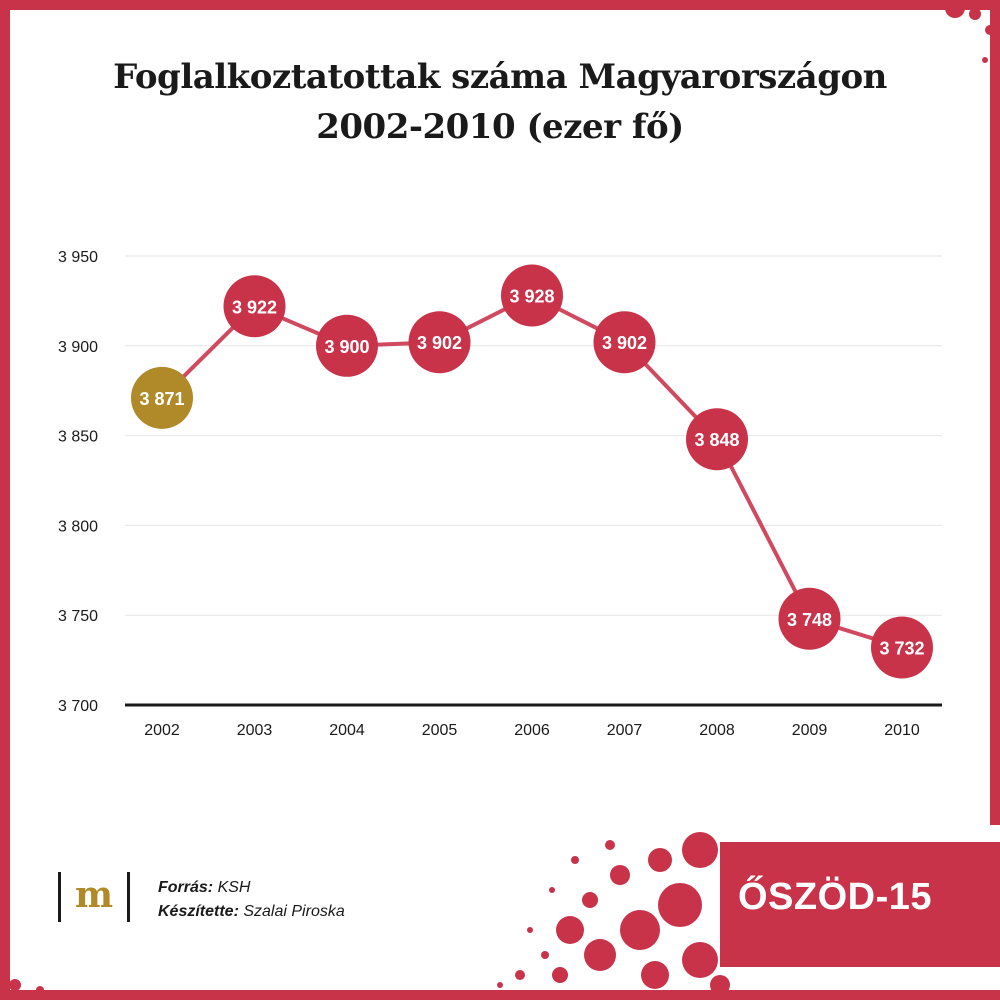  I want to click on x-tick-label: 2007, so click(625, 730).